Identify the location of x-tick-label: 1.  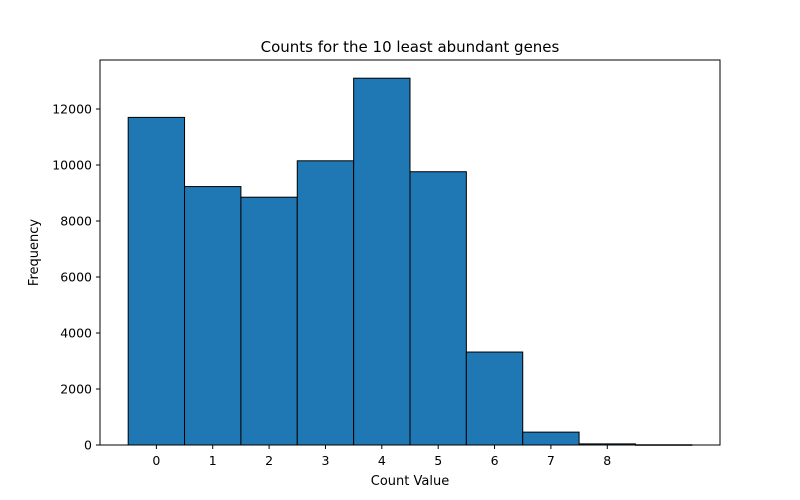
(213, 460).